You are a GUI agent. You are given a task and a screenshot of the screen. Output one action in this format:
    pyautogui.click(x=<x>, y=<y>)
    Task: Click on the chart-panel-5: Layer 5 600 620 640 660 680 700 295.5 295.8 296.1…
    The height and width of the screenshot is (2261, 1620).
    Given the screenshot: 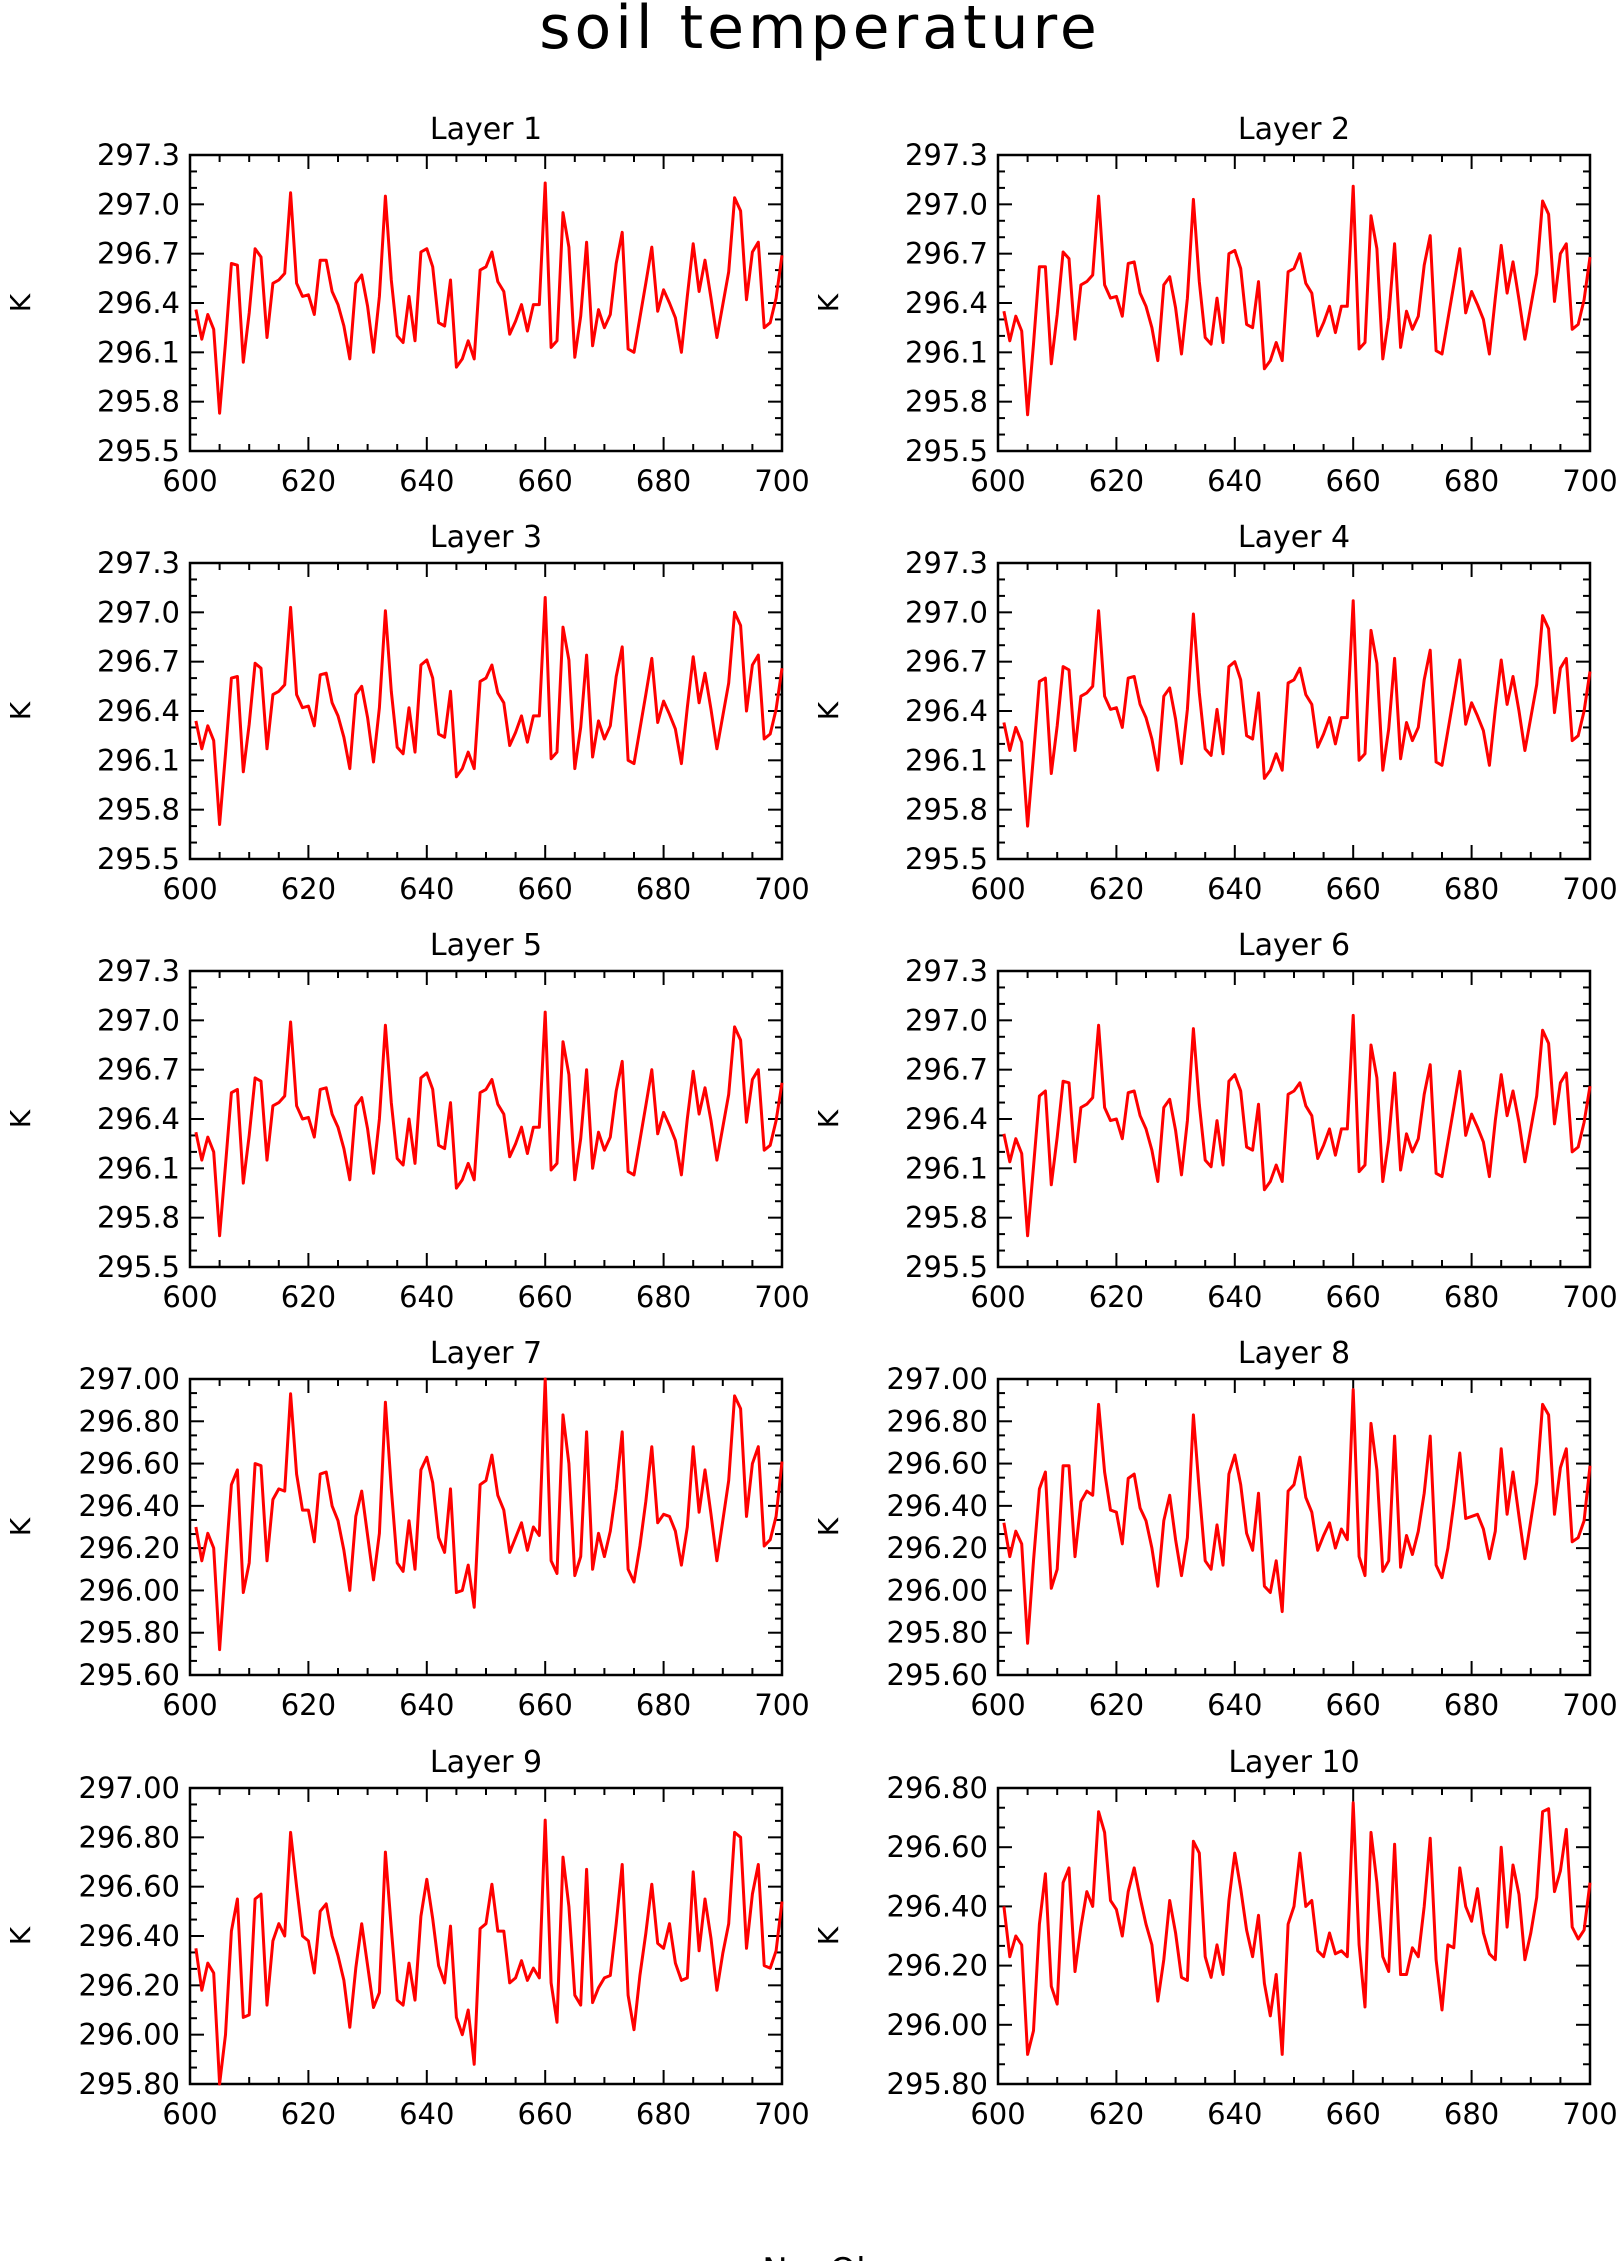 What is the action you would take?
    pyautogui.click(x=407, y=1121)
    